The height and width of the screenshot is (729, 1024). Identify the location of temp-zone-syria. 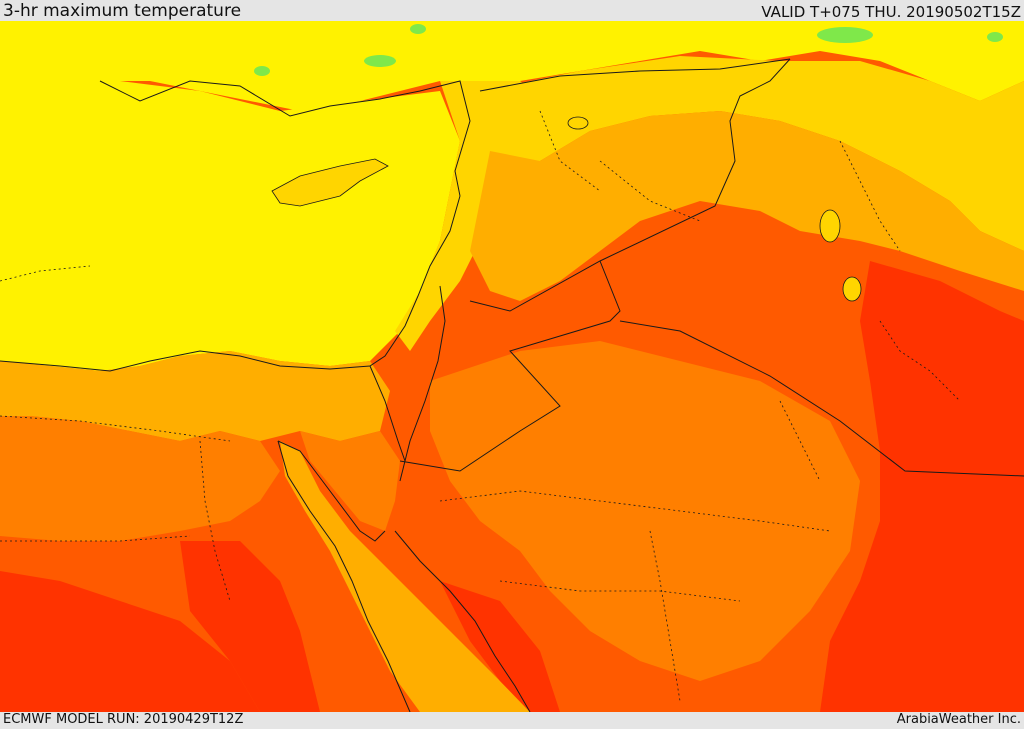
(747, 206).